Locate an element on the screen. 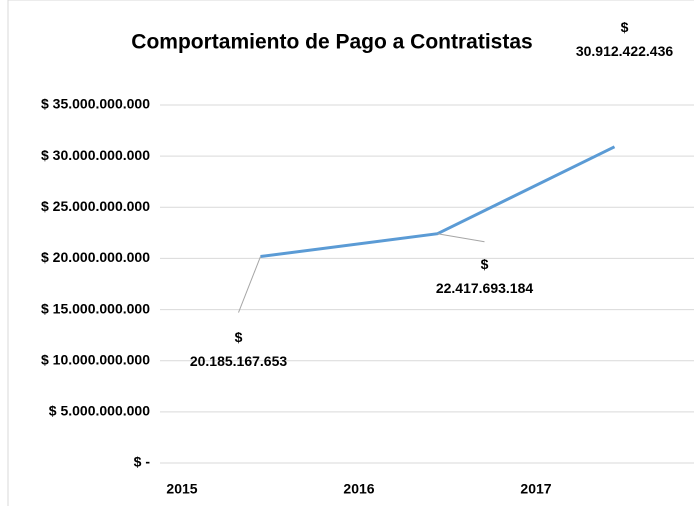 The width and height of the screenshot is (694, 506). data-label: $ 22.417.693.184 is located at coordinates (484, 275).